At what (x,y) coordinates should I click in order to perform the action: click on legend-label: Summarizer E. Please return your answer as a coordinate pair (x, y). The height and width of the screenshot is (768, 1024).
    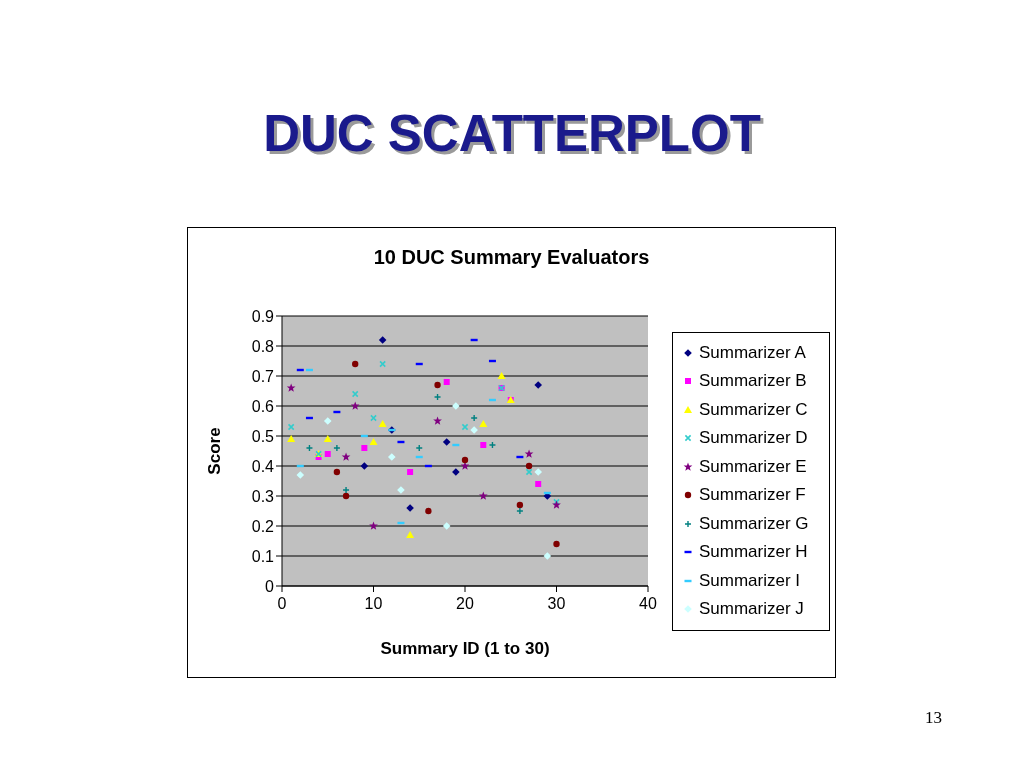
    Looking at the image, I should click on (753, 466).